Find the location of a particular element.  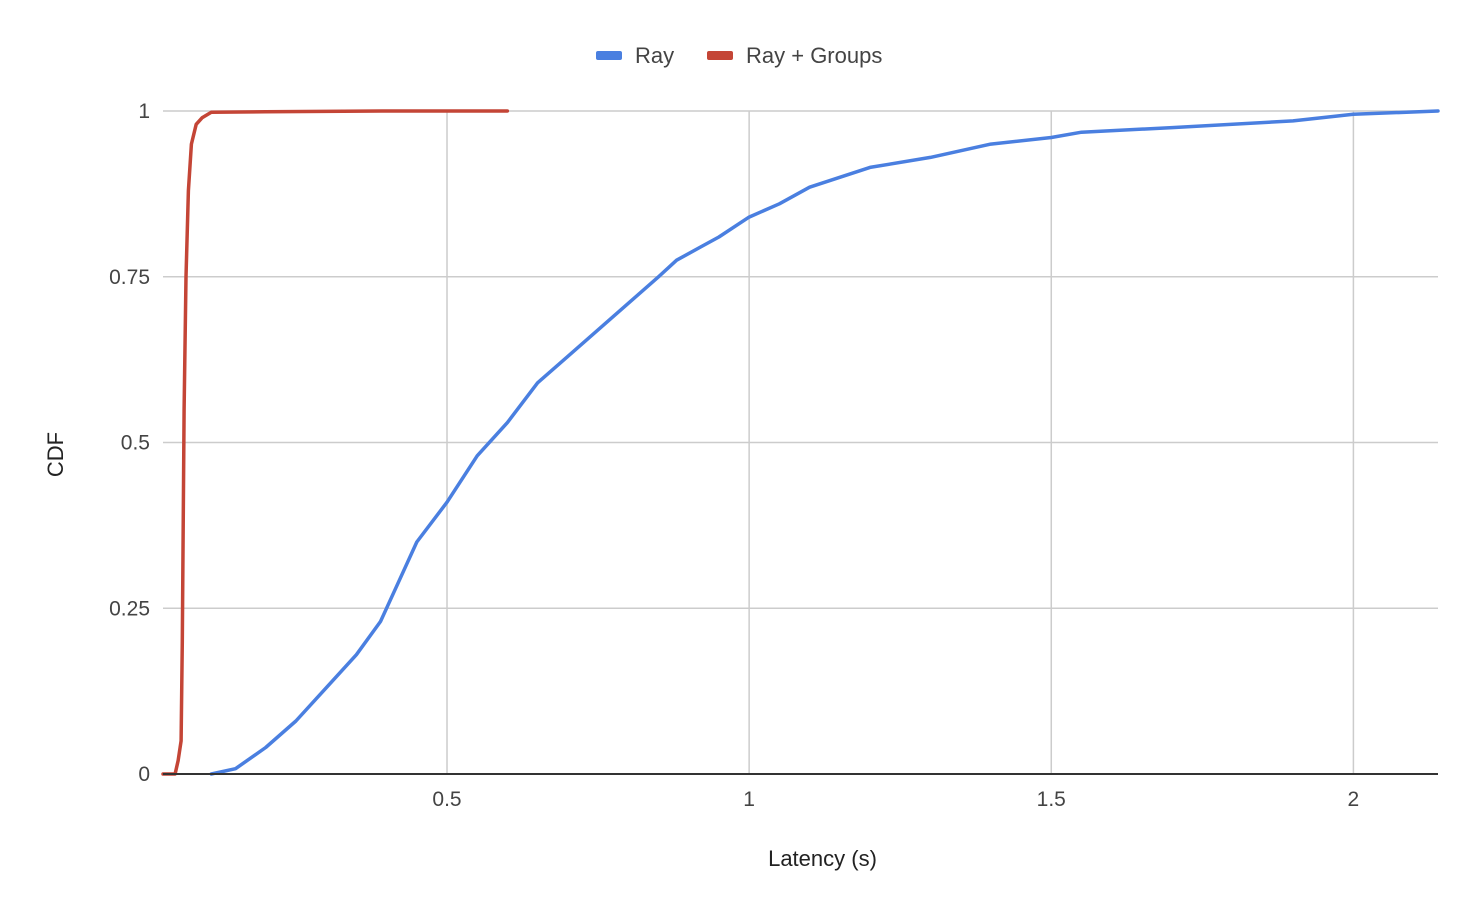

x-tick-label: 2 is located at coordinates (1354, 799).